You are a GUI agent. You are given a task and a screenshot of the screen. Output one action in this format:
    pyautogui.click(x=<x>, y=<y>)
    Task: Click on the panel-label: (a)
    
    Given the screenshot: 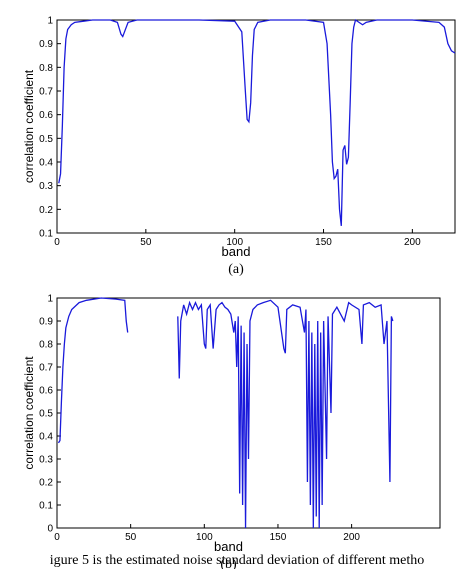 What is the action you would take?
    pyautogui.click(x=236, y=269)
    